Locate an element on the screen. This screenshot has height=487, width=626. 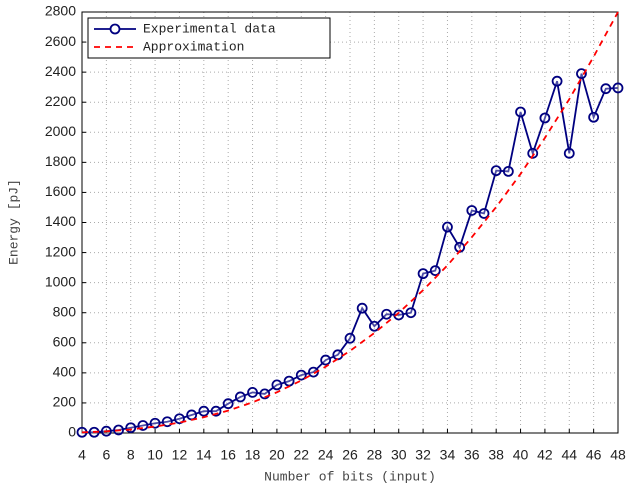
x-tick-label: 20 is located at coordinates (277, 455).